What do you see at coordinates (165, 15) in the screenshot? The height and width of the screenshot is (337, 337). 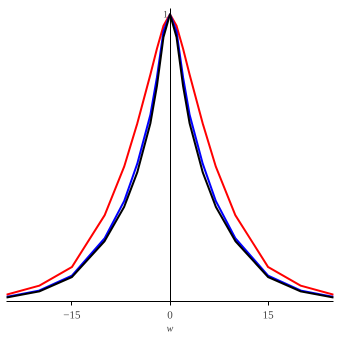 I see `annotation: 1` at bounding box center [165, 15].